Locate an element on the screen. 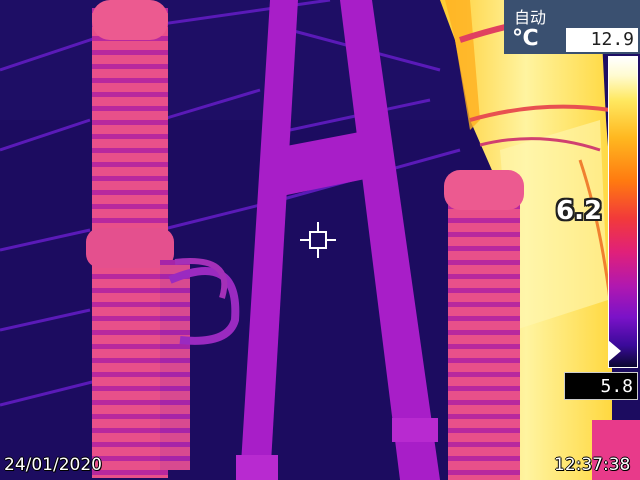 The height and width of the screenshot is (480, 640). mode-panel: 自动 ℃ 12.9 is located at coordinates (572, 27).